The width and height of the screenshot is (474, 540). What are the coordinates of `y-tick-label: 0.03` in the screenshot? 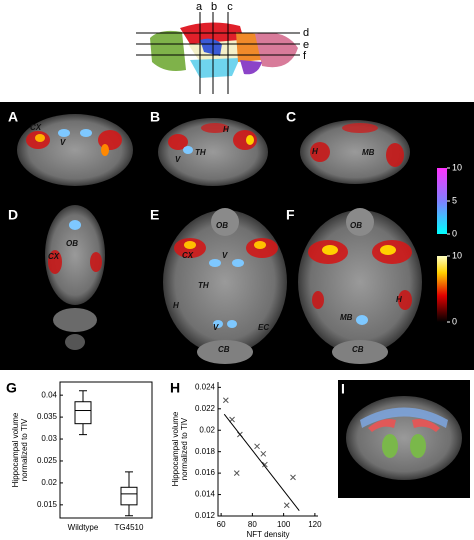 It's located at (49, 438).